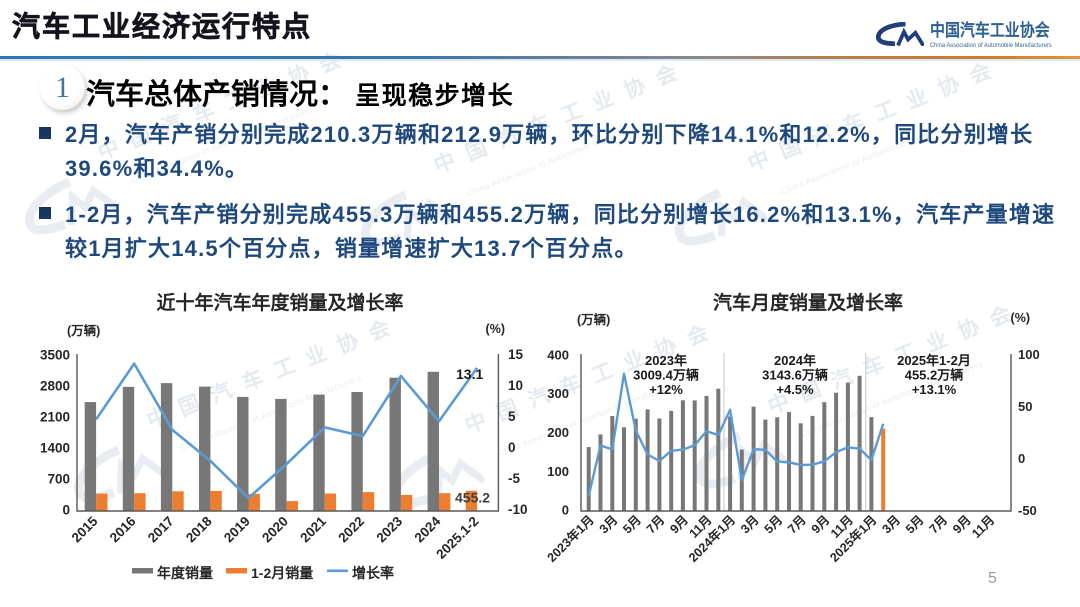 This screenshot has width=1080, height=607. Describe the element at coordinates (185, 573) in the screenshot. I see `svg-text: 年度销量` at that location.